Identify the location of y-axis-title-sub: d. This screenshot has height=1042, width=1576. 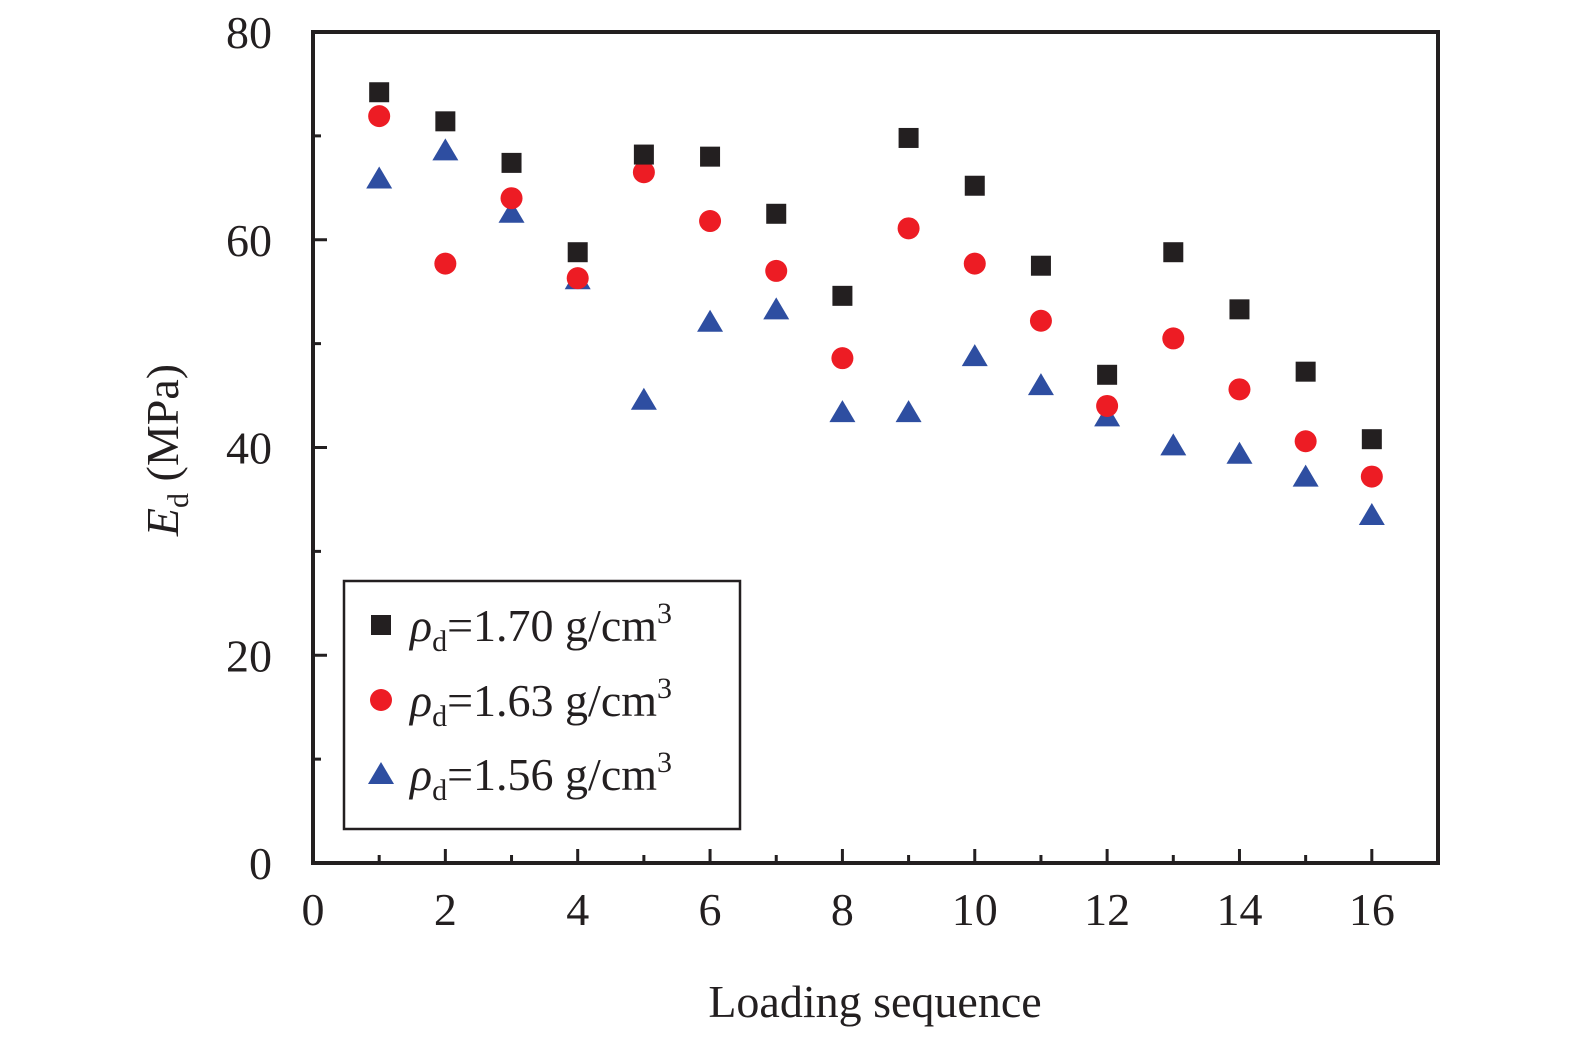
(178, 500).